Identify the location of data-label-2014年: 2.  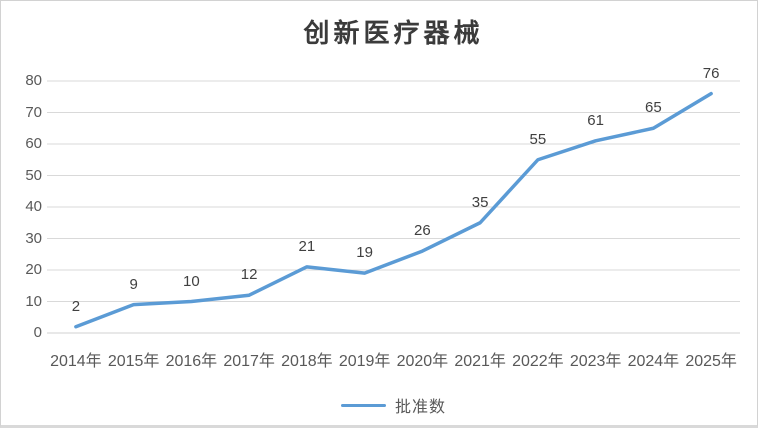
(76, 306).